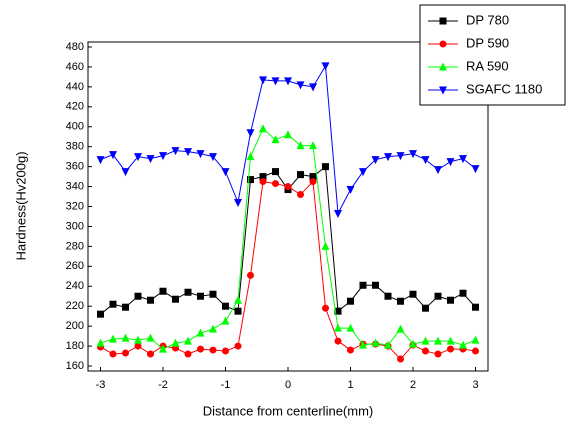 This screenshot has width=571, height=429. Describe the element at coordinates (487, 65) in the screenshot. I see `legend-label: RA 590` at that location.